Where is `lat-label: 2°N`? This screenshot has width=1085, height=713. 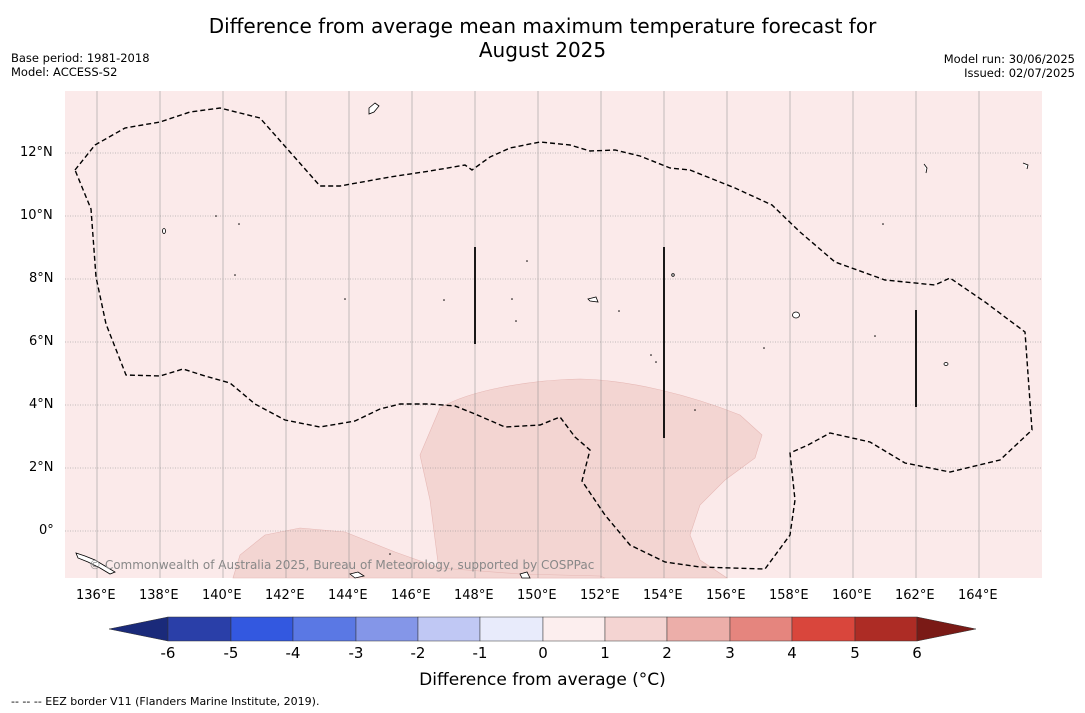
lat-label: 2°N is located at coordinates (41, 467).